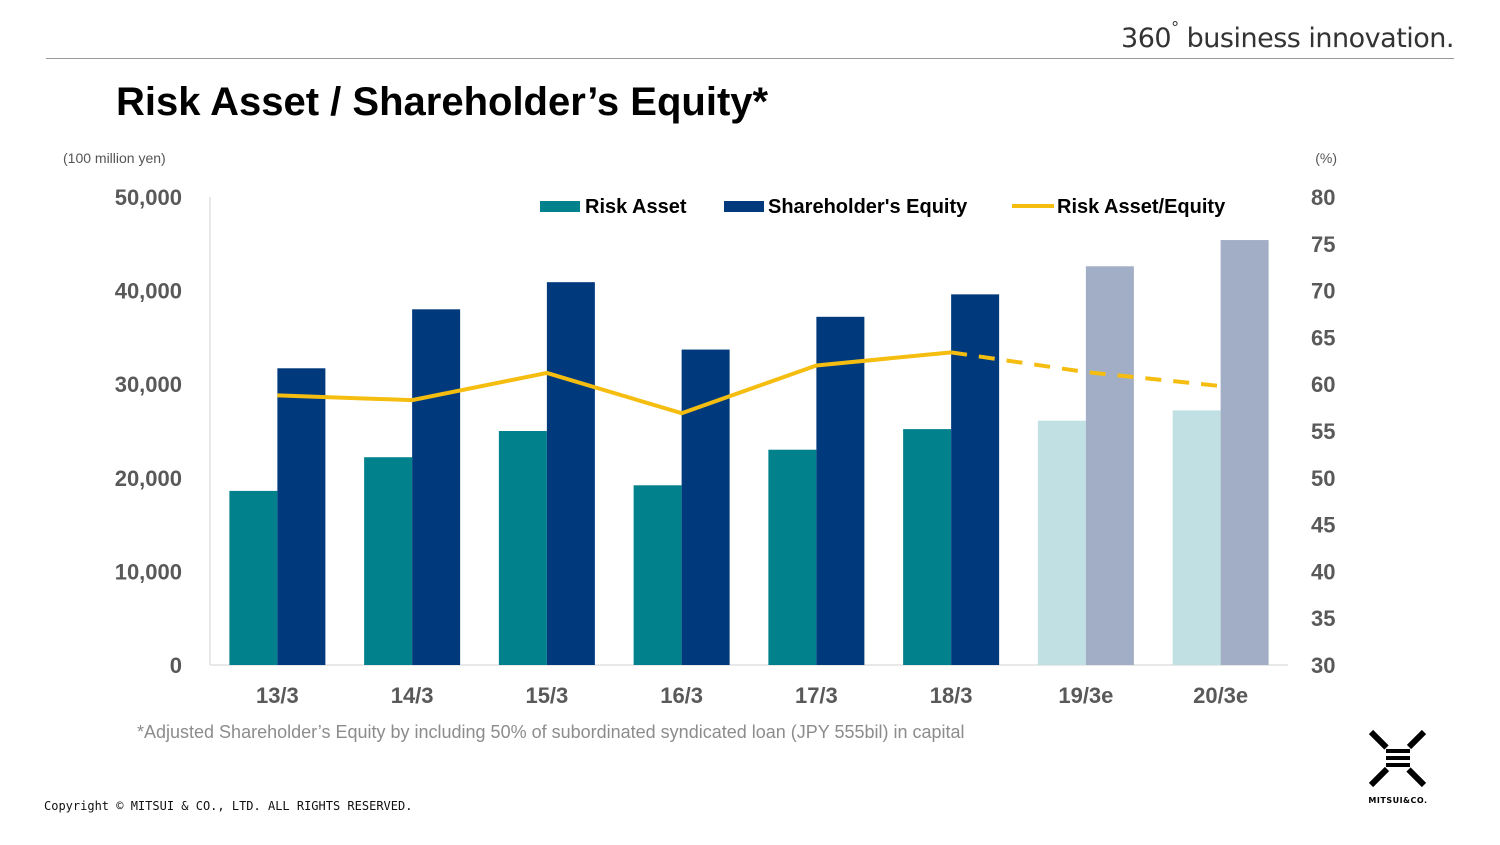 The width and height of the screenshot is (1500, 845). I want to click on right-axis-tick-label: 30, so click(1323, 665).